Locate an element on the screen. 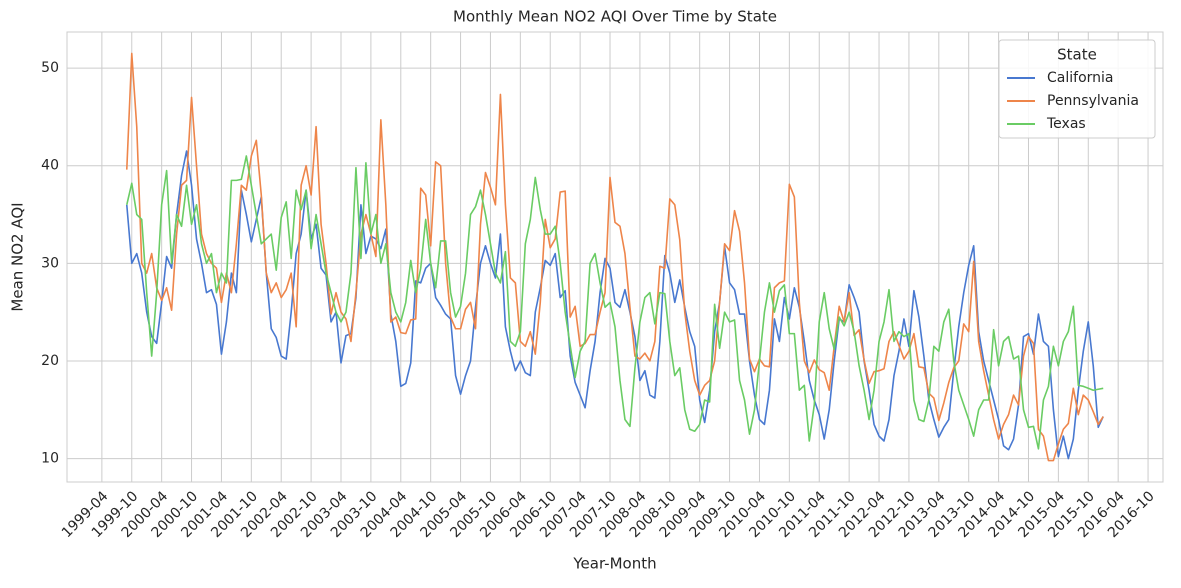  legend-box is located at coordinates (1077, 89).